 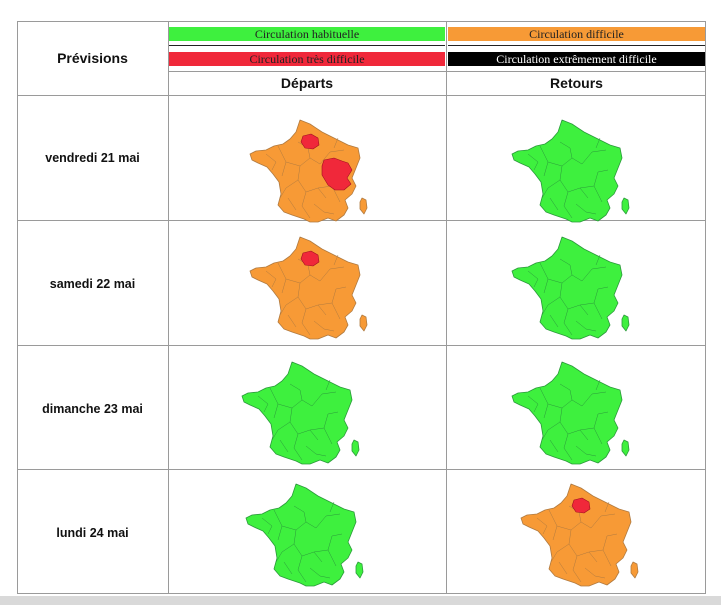 I want to click on legend-extremely-difficult: Circulation extrêmement difficile, so click(x=576, y=59).